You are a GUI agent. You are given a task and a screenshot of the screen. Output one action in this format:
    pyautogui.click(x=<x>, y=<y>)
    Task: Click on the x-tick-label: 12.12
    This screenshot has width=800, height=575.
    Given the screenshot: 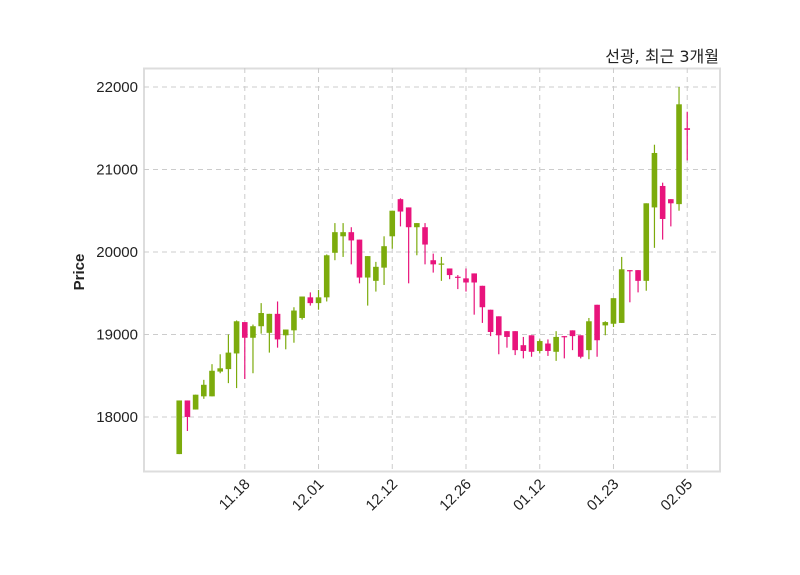 What is the action you would take?
    pyautogui.click(x=382, y=495)
    